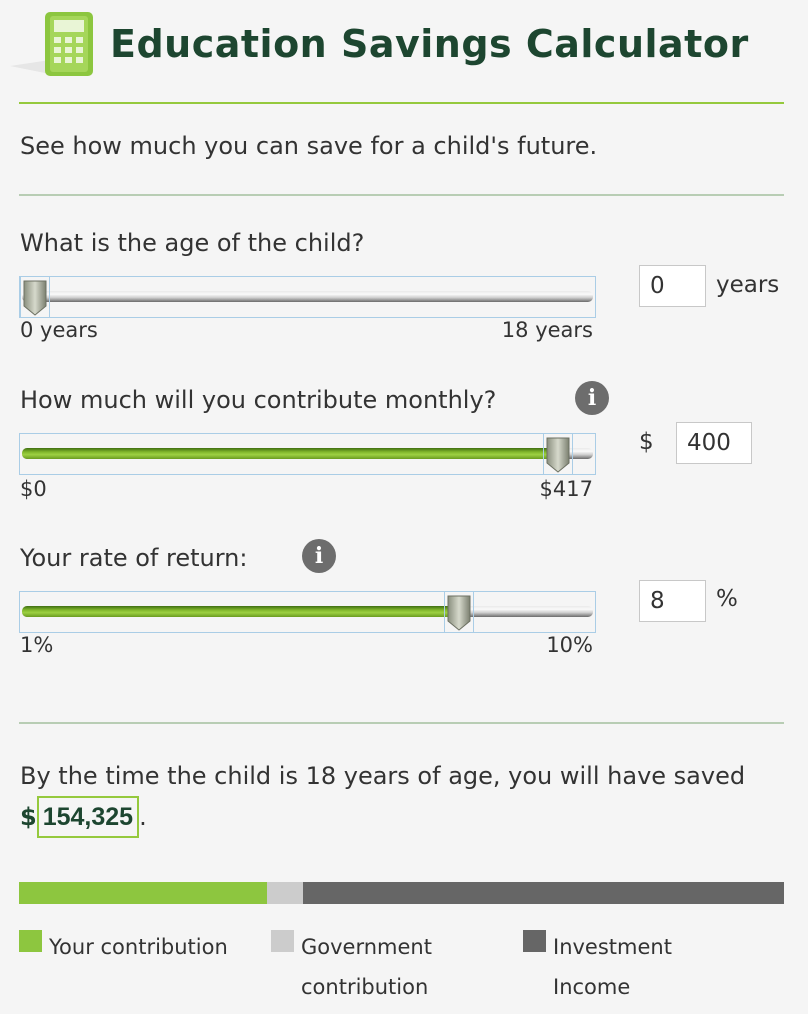  Describe the element at coordinates (33, 489) in the screenshot. I see `monthly-min-label: $0` at that location.